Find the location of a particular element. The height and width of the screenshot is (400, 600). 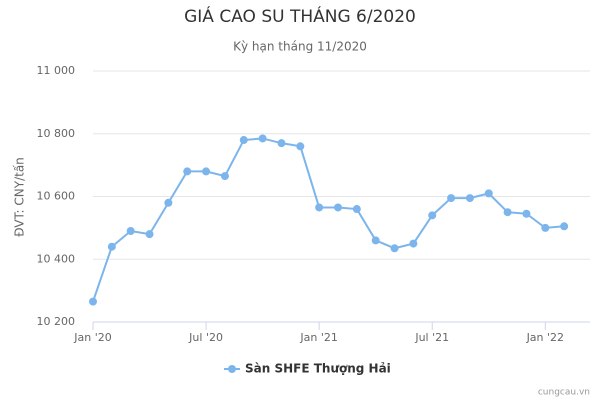

x-tick-label: Jan '20 is located at coordinates (92, 337).